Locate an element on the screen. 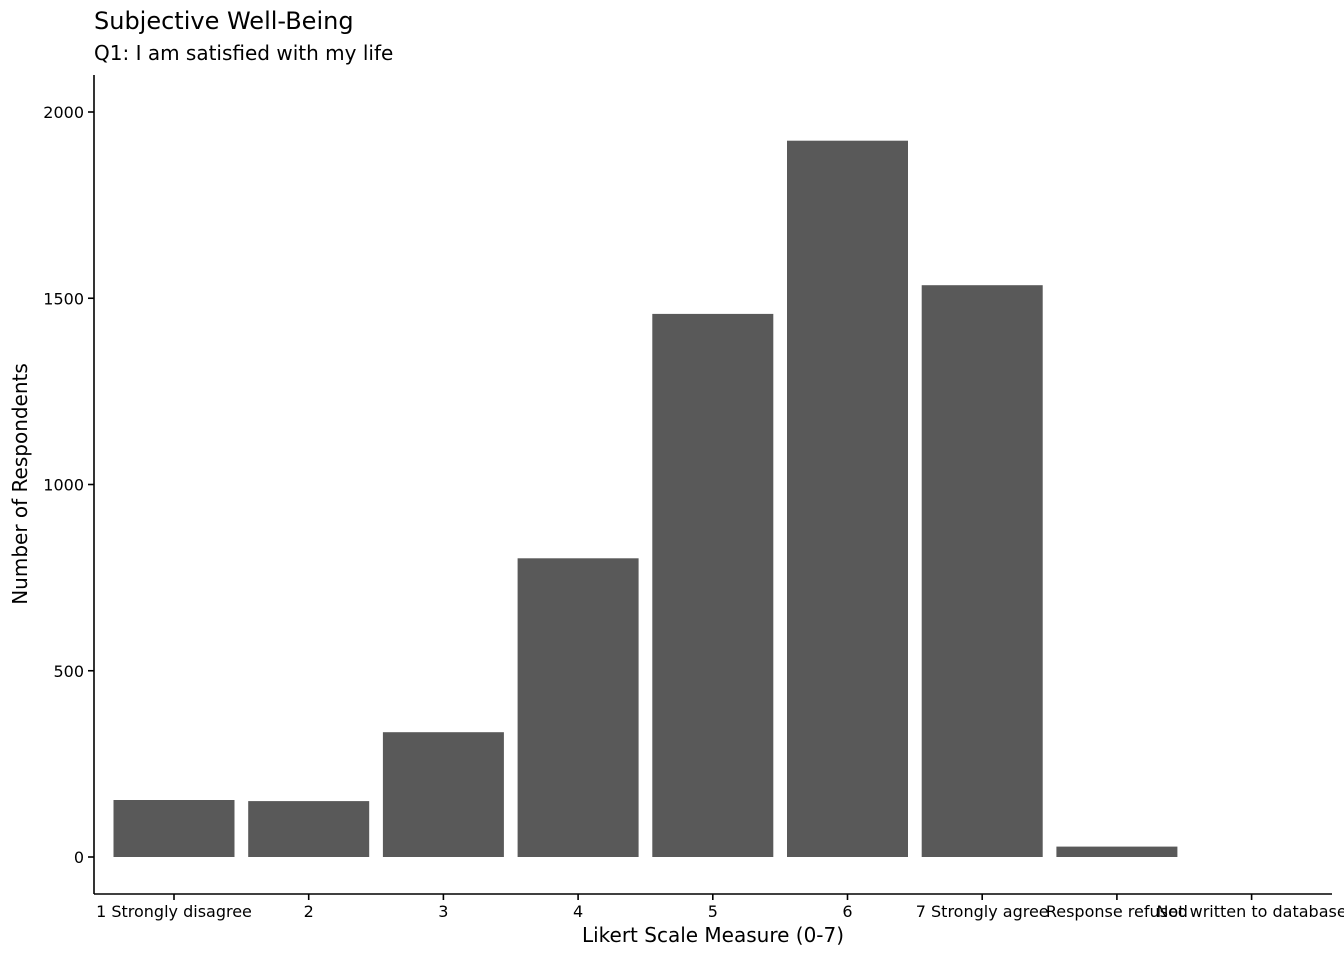 The height and width of the screenshot is (960, 1344). chart-subtitle: Q1: I am satisfied with my life is located at coordinates (243, 53).